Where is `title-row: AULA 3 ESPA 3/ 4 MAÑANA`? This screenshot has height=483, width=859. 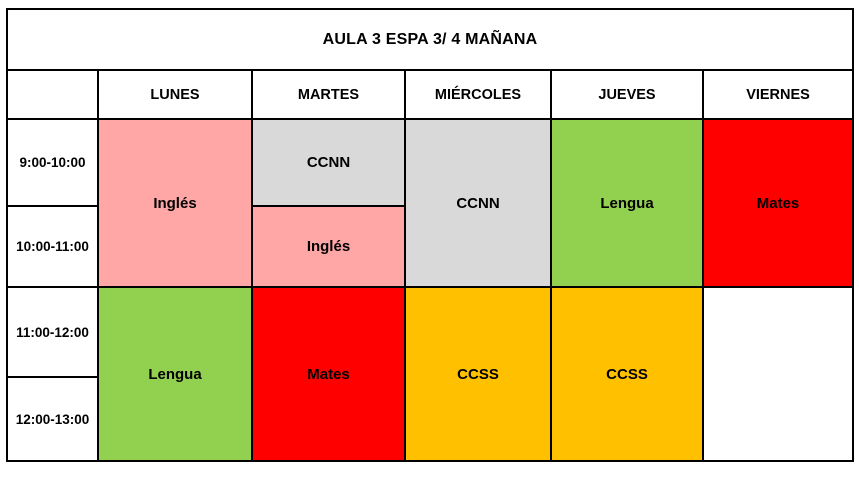
title-row: AULA 3 ESPA 3/ 4 MAÑANA is located at coordinates (430, 39).